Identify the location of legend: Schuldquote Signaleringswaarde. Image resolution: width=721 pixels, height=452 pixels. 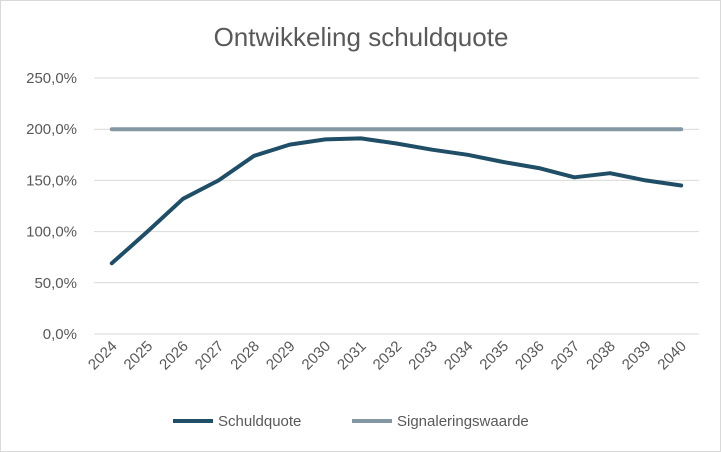
(351, 421).